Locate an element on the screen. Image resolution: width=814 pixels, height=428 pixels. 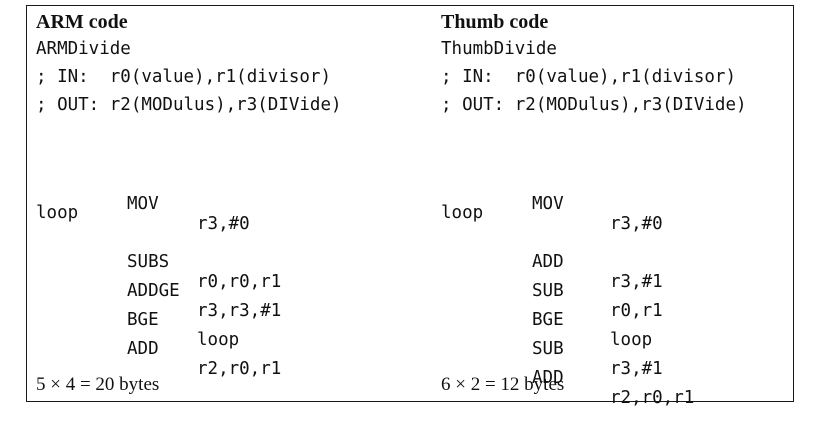
thumb-code-line: MOV r3,#0 is located at coordinates (552, 194).